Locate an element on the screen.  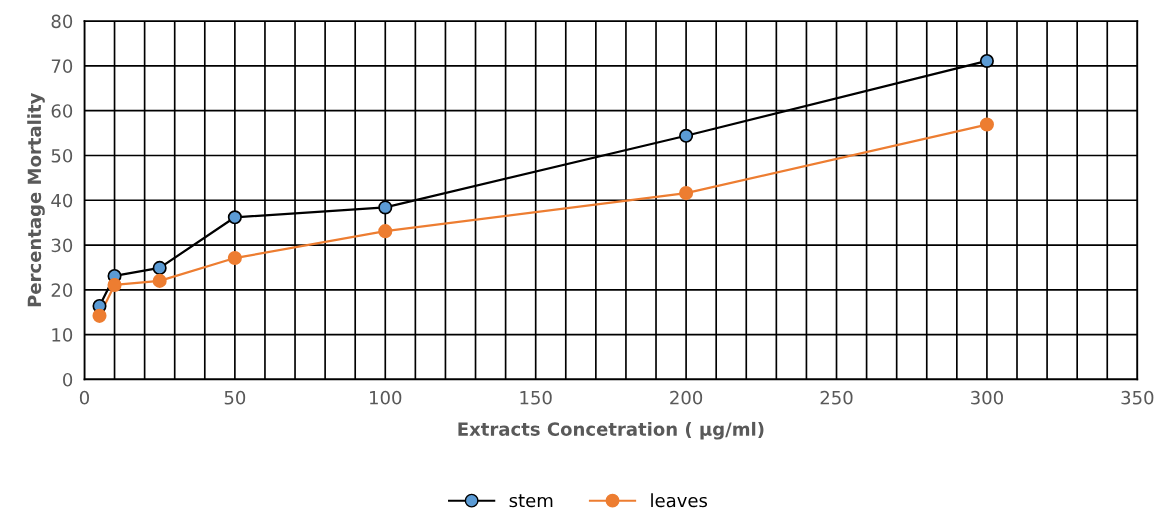
y-tick-label: 10 is located at coordinates (62, 335).